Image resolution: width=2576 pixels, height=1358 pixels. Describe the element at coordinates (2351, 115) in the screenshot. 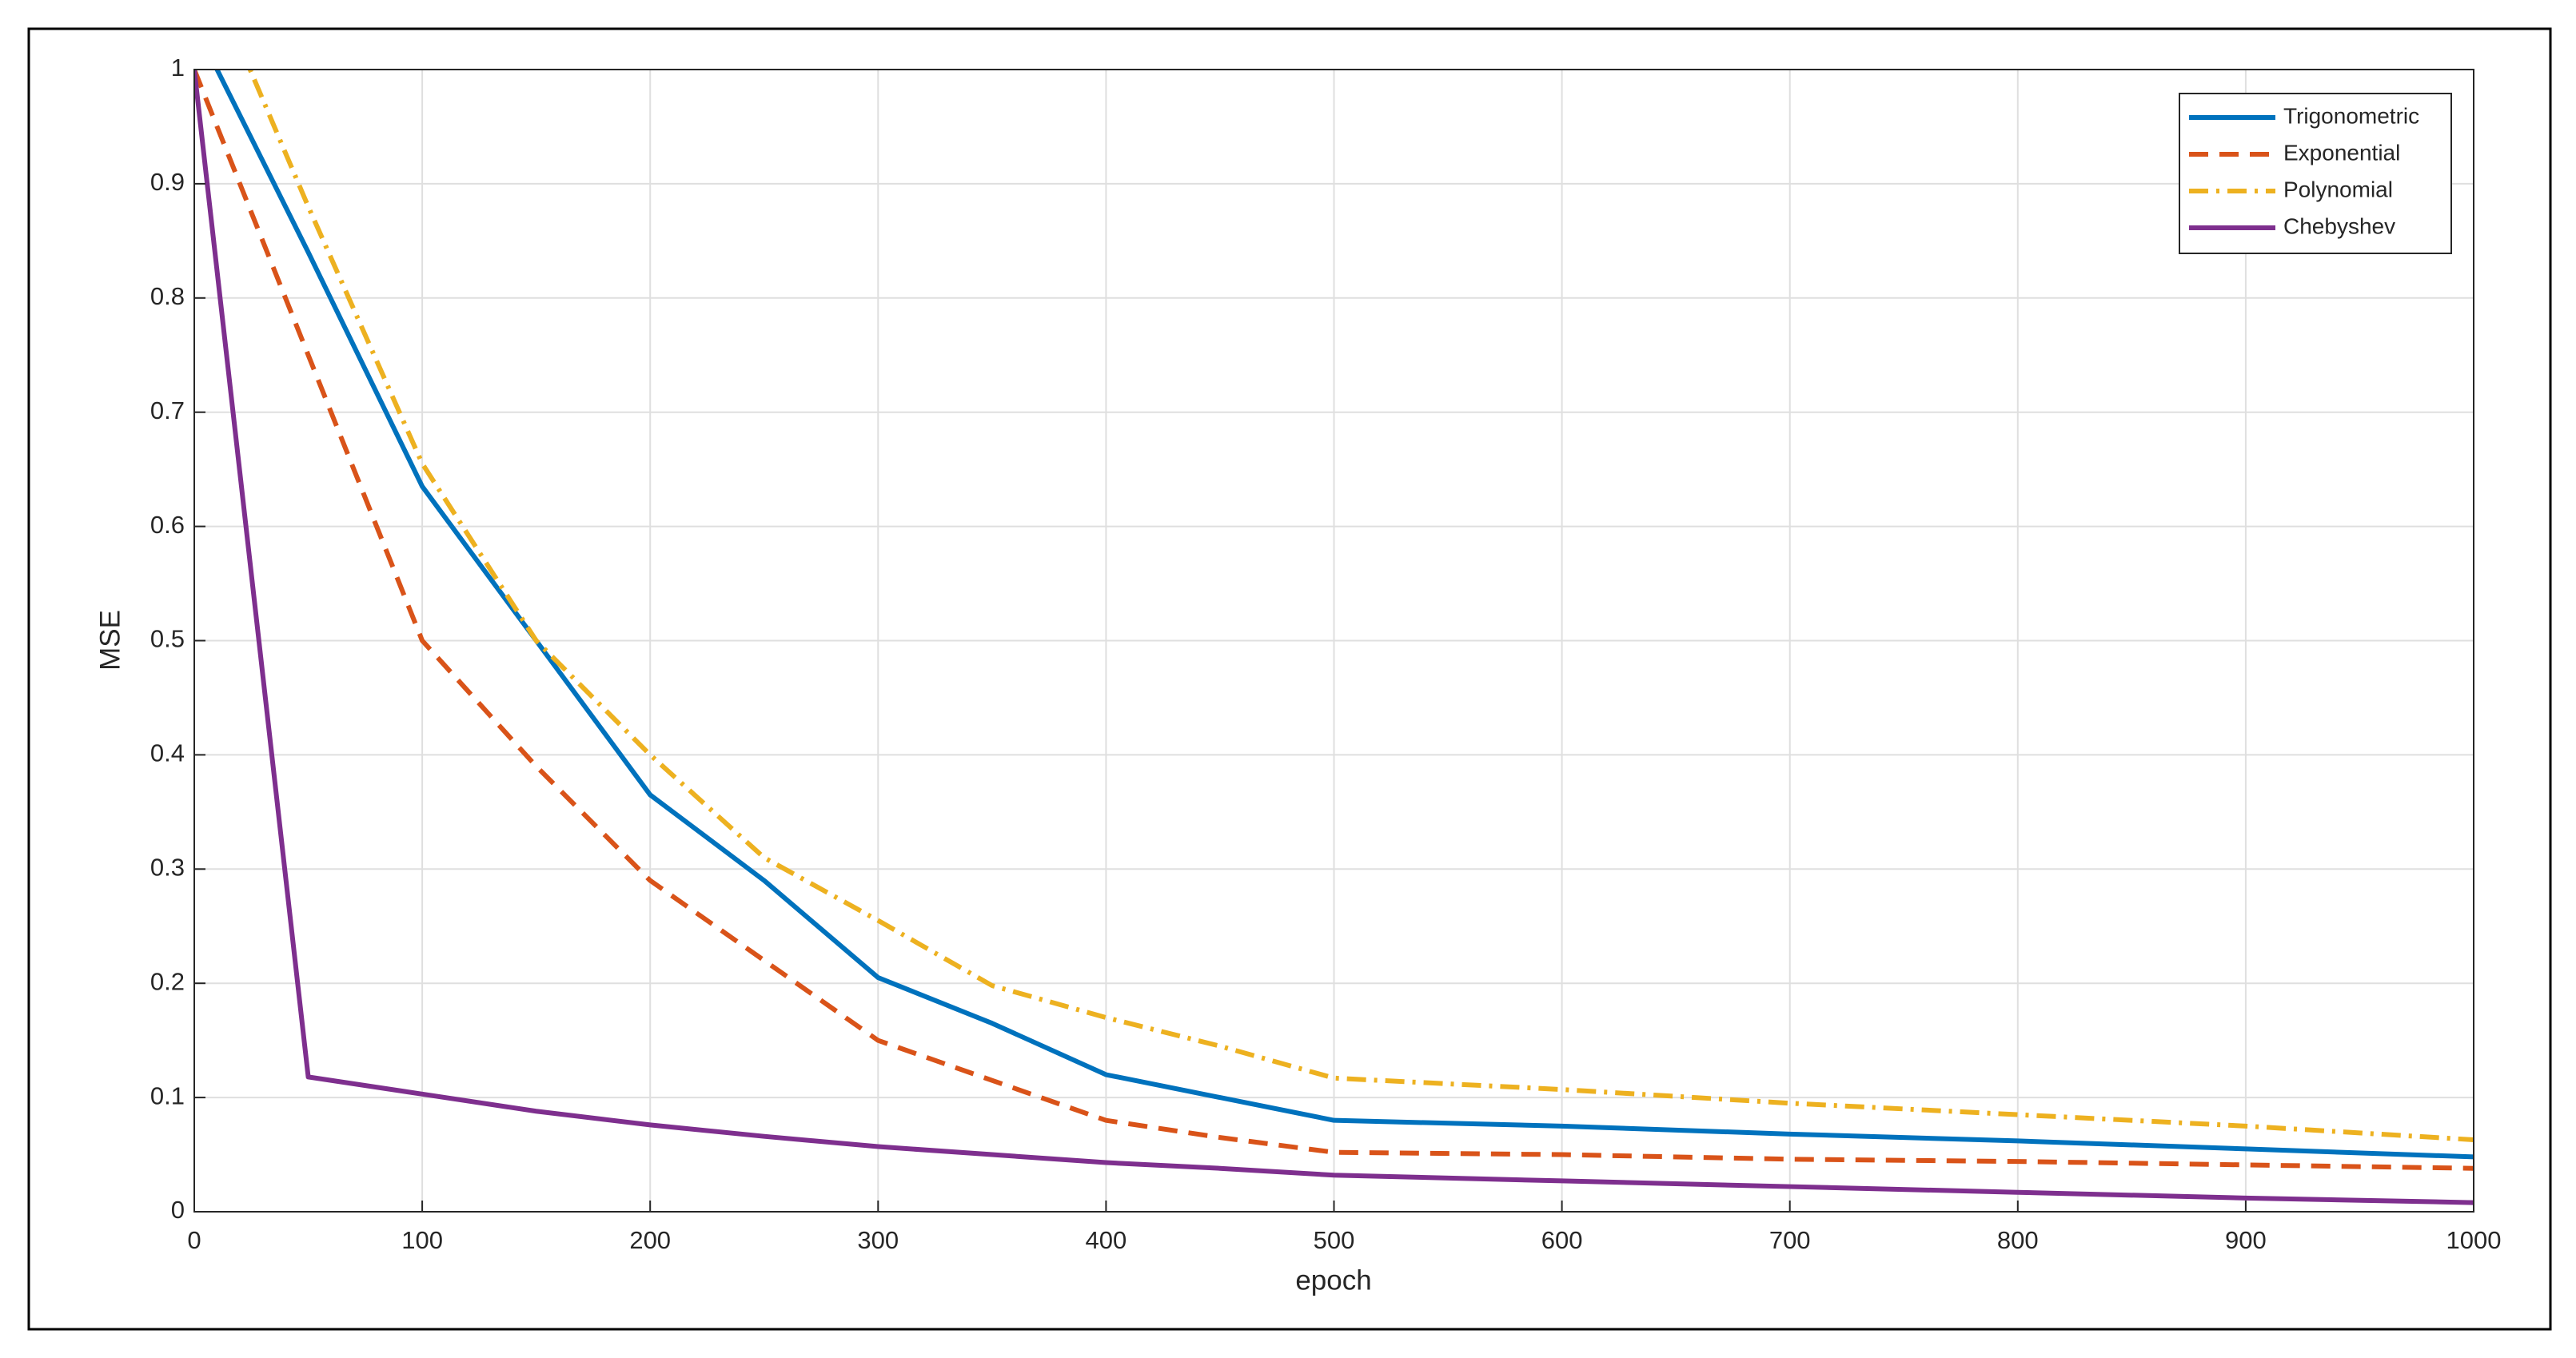

I see `legend-label: Trigonometric` at that location.